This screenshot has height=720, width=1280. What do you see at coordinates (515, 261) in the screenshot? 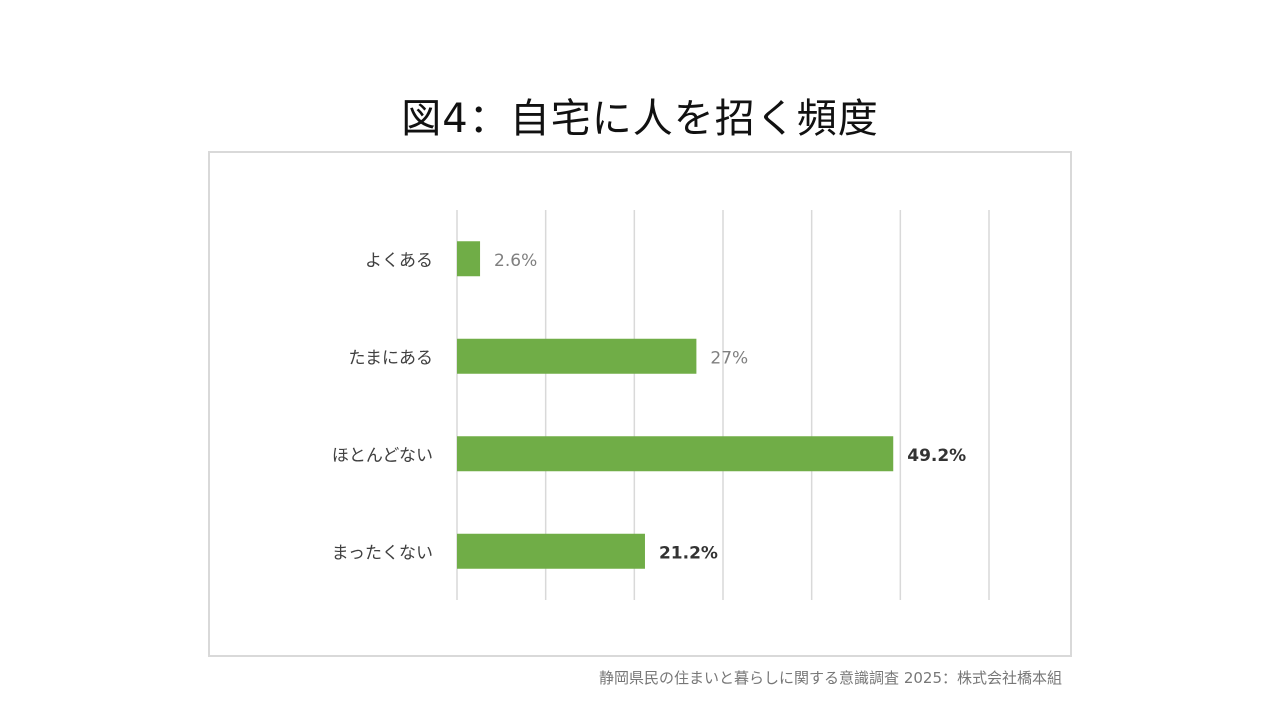
I see `data-label: 2.6%` at bounding box center [515, 261].